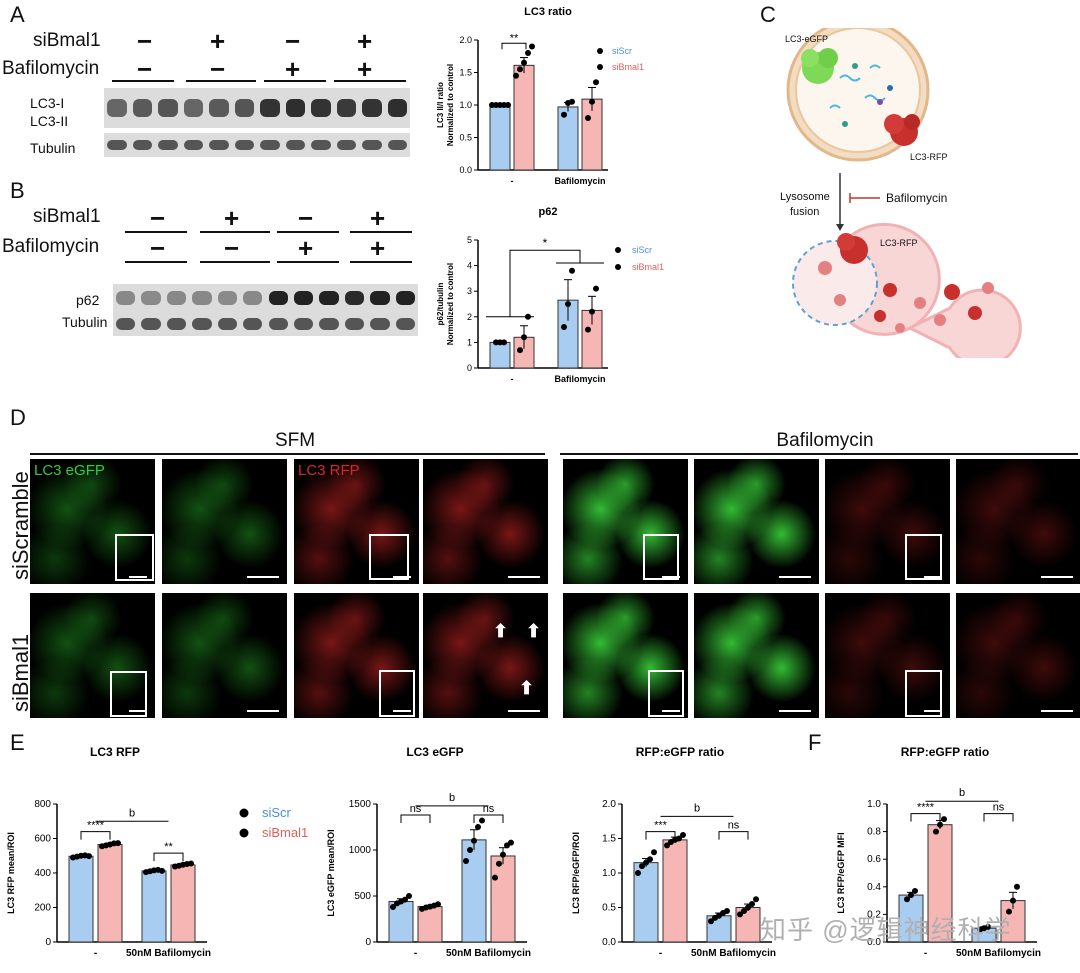 Image resolution: width=1080 pixels, height=973 pixels. I want to click on chart-title: RFP:eGFP ratio, so click(680, 752).